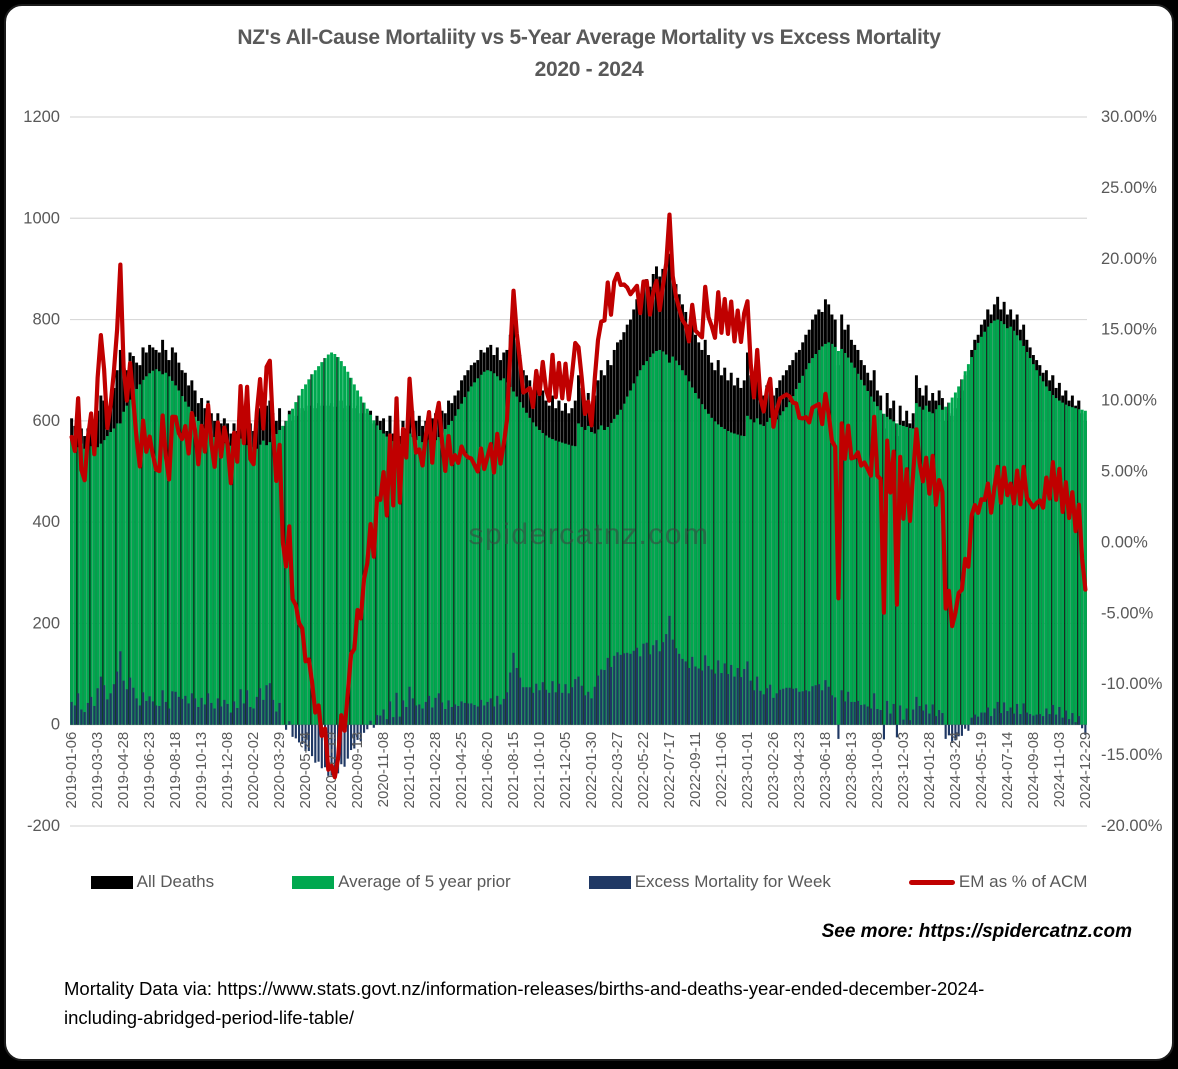 The height and width of the screenshot is (1069, 1178). Describe the element at coordinates (46, 421) in the screenshot. I see `svg-text: 600` at that location.